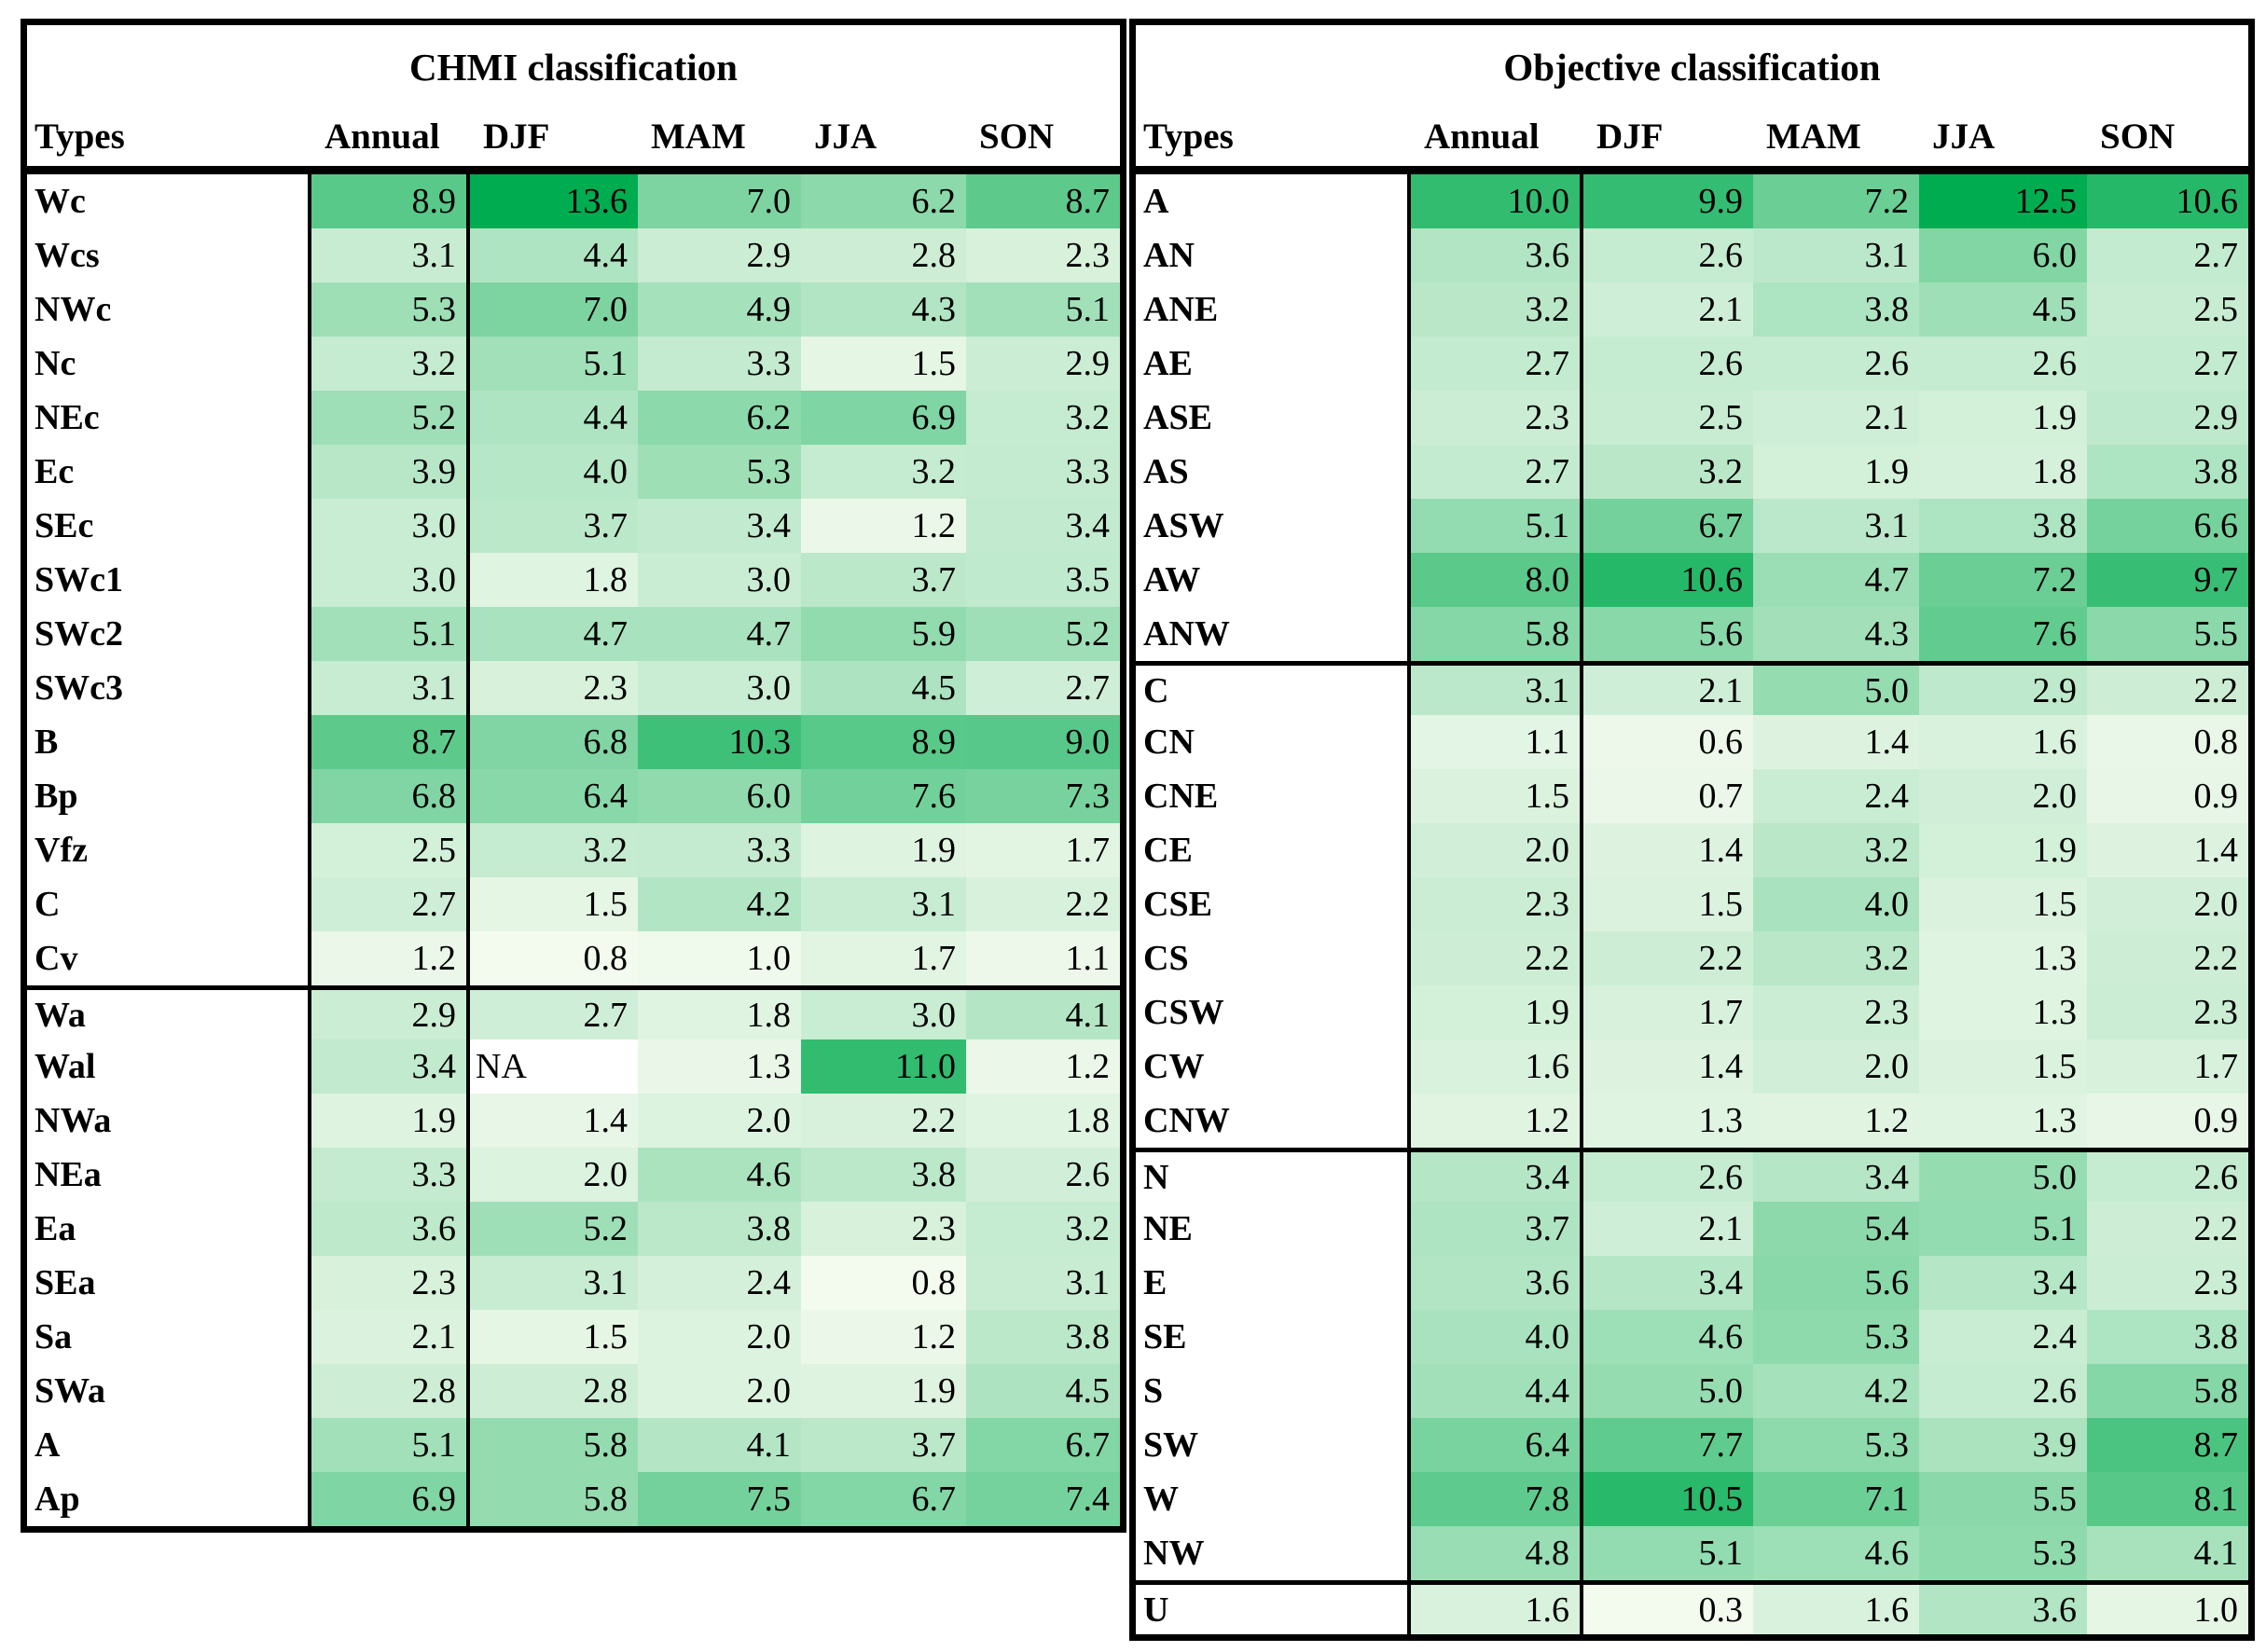 The height and width of the screenshot is (1652, 2266). Describe the element at coordinates (719, 904) in the screenshot. I see `value-cell-C-mam: 4.2` at that location.